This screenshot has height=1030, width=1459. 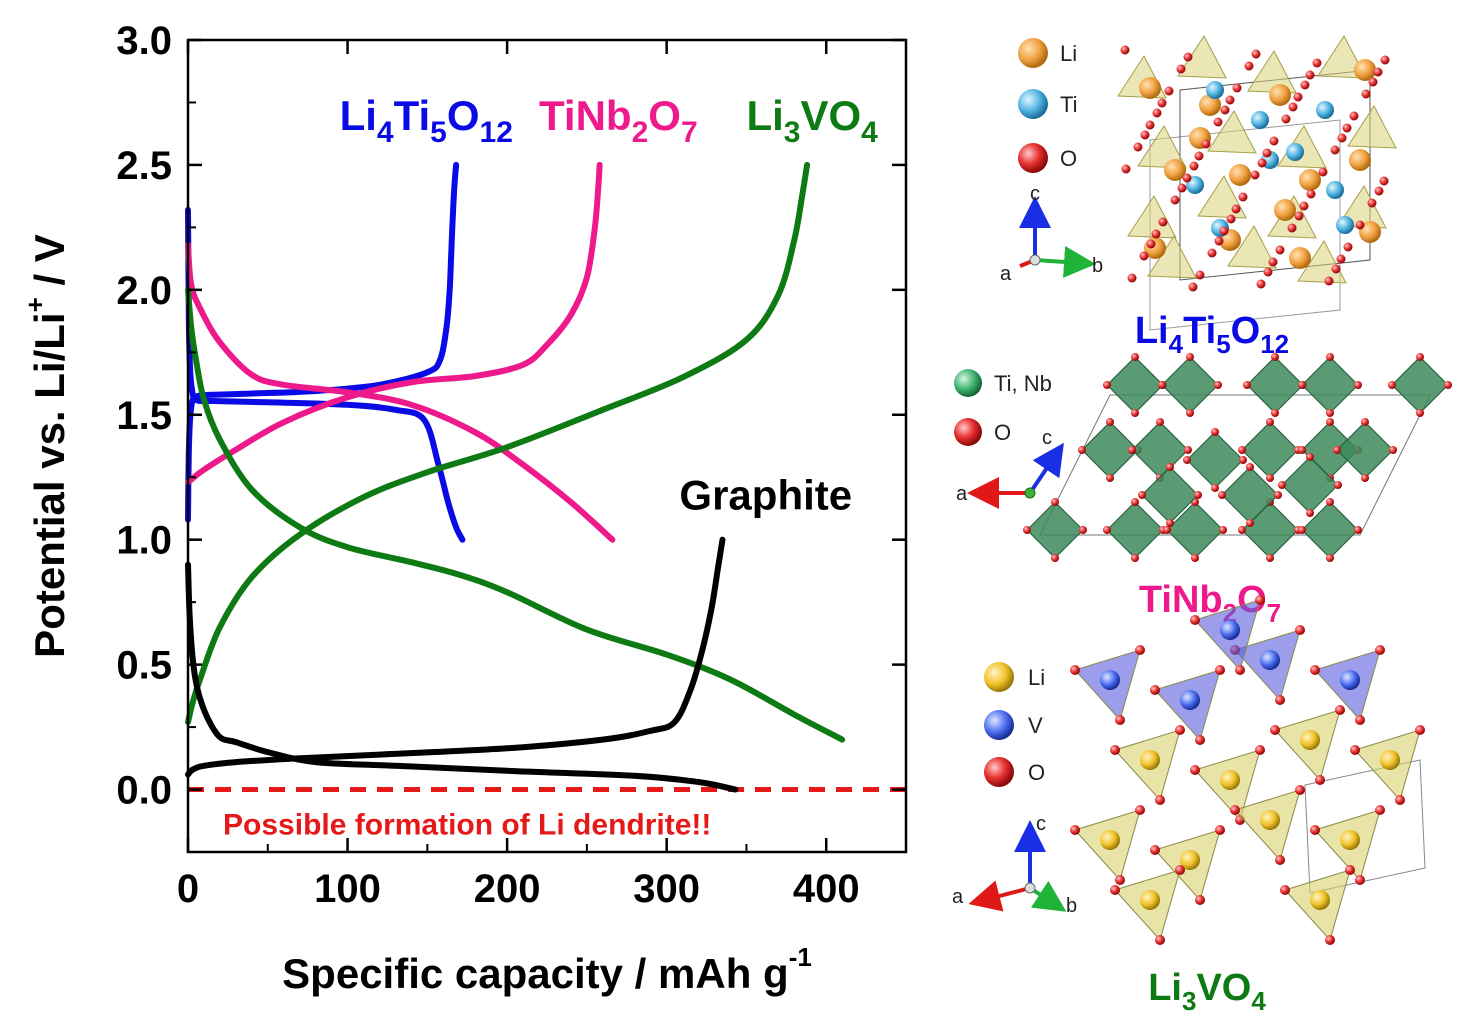 I want to click on structure-legend: Li V O, so click(x=1014, y=724).